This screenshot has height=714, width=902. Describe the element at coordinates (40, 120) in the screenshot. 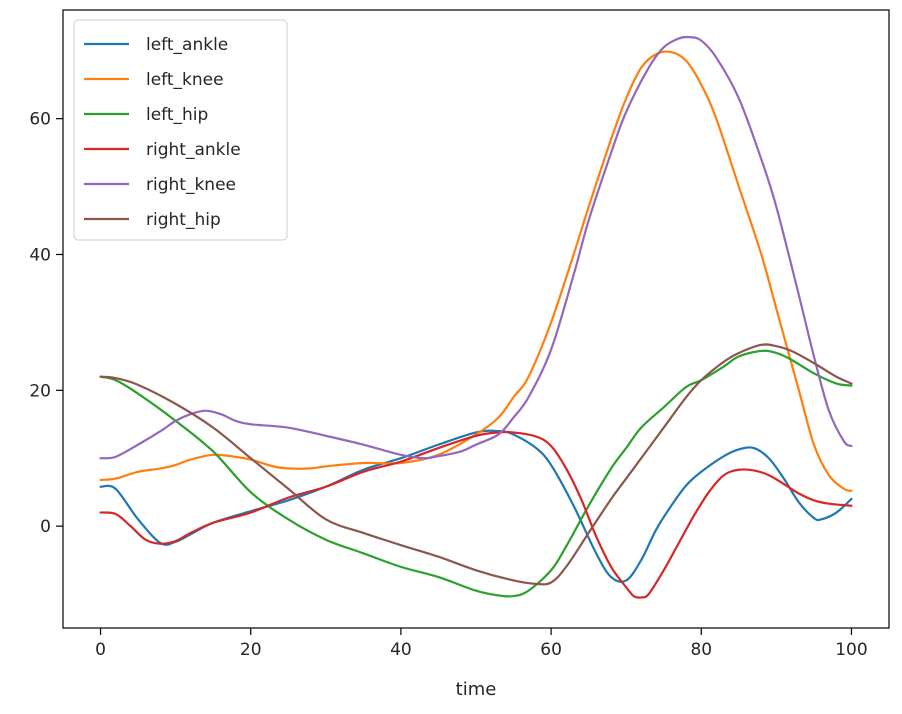

I see `y-tick-label: 60` at that location.